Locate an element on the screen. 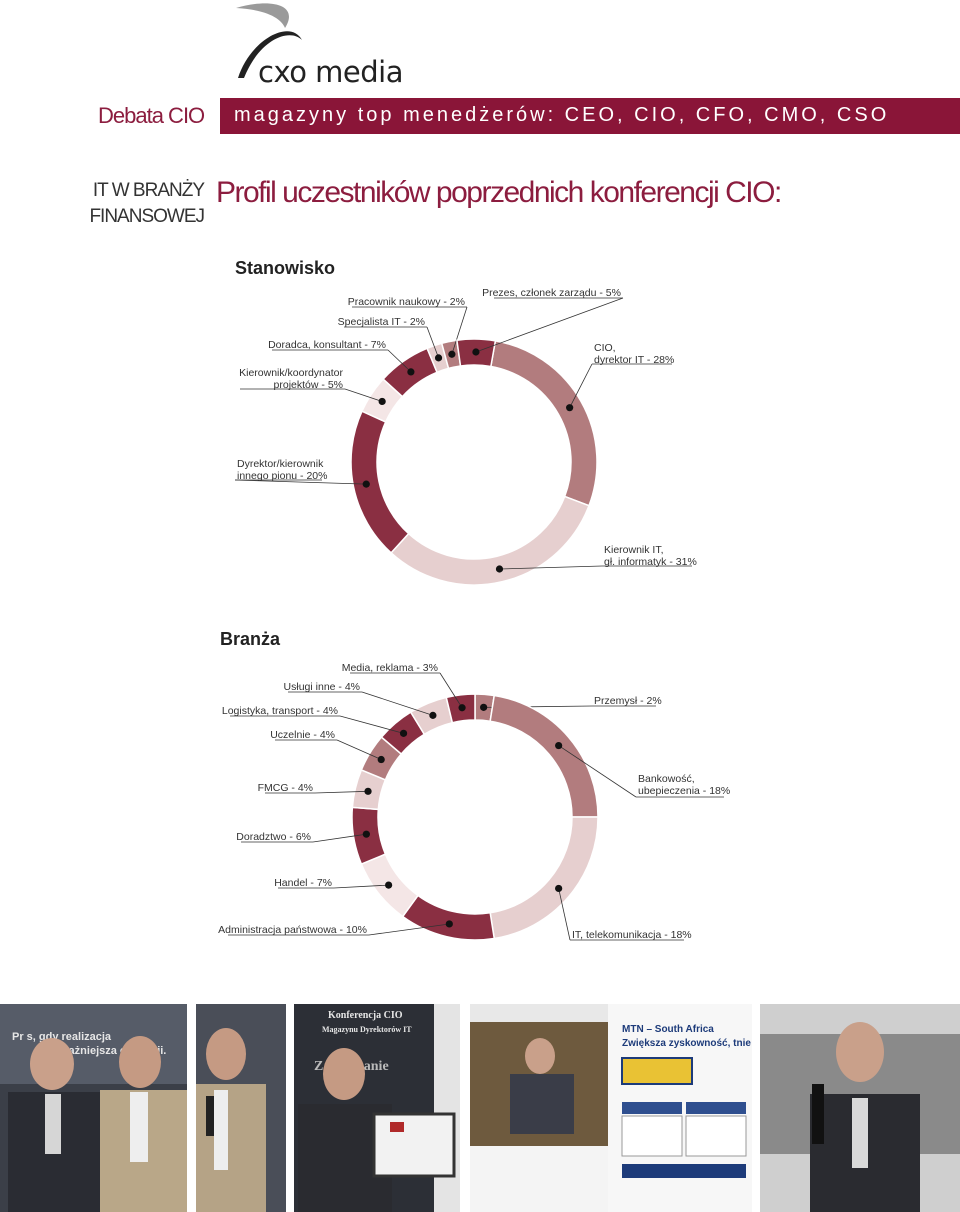  slice-label: Doradztwo - 6% is located at coordinates (273, 837).